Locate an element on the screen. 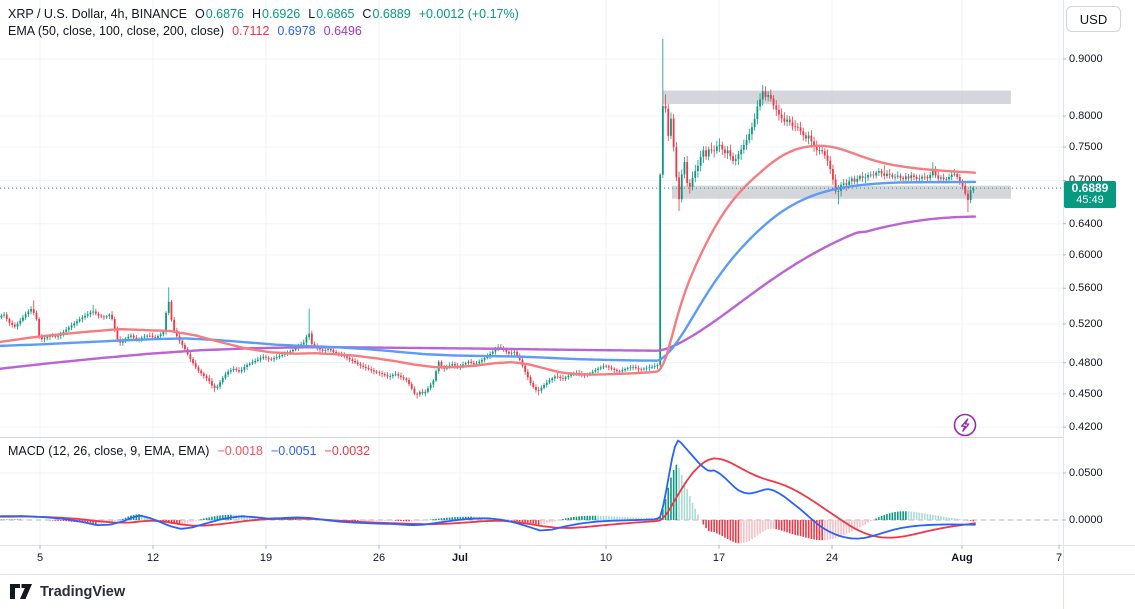  macd-line is located at coordinates (488, 489).